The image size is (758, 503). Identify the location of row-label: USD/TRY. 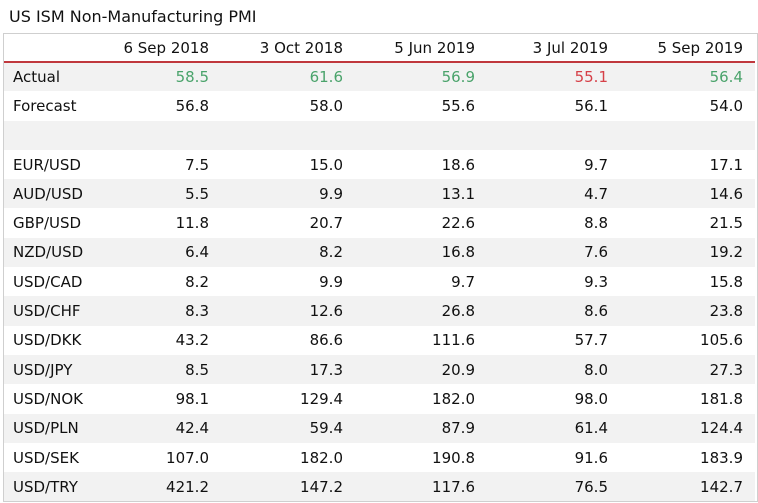
(53, 487).